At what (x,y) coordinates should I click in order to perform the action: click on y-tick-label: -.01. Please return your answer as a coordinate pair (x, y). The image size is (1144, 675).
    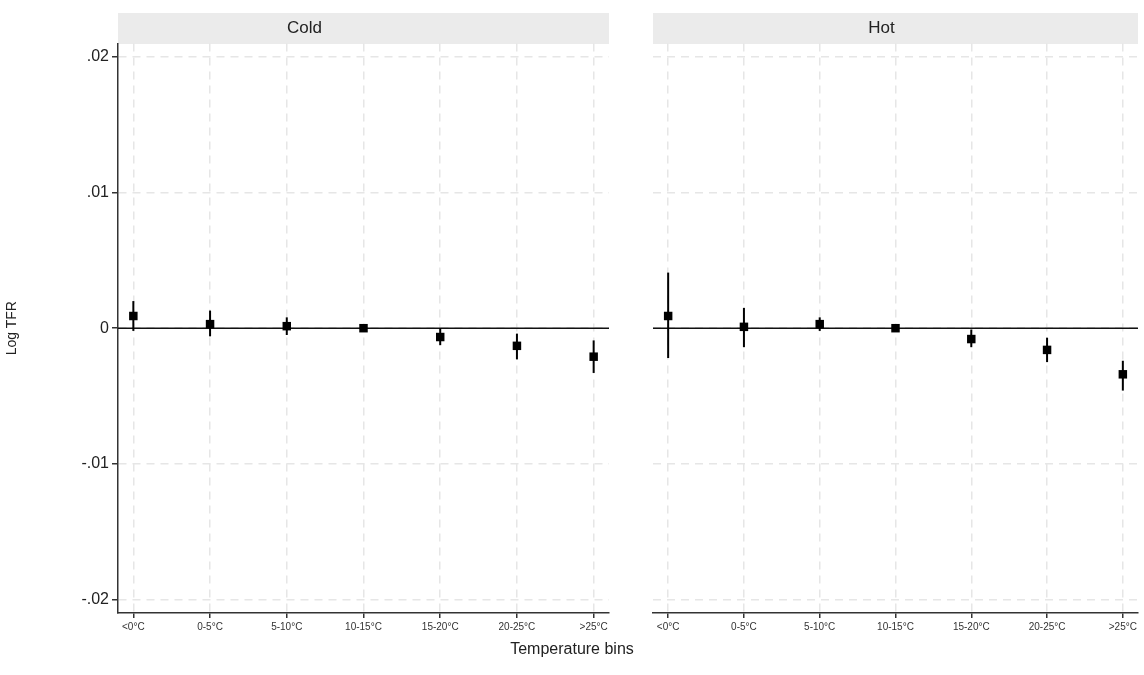
    Looking at the image, I should click on (95, 463).